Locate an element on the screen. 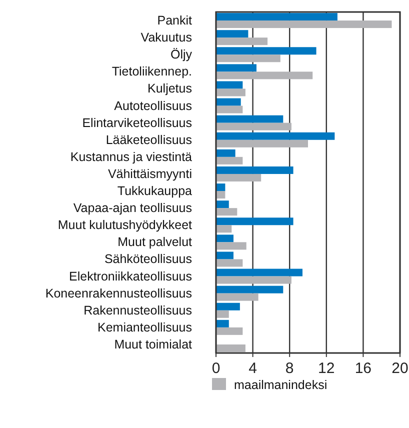 The width and height of the screenshot is (409, 428). y-tick-label: Muut kulutushyödykkeet is located at coordinates (125, 225).